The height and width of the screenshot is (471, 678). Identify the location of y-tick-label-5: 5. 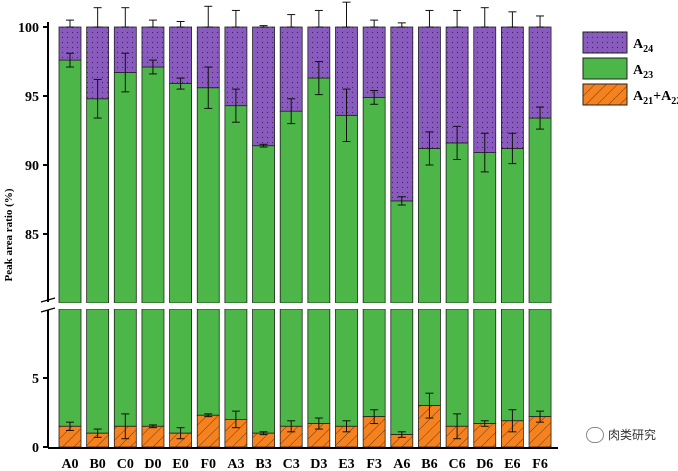
(35, 379).